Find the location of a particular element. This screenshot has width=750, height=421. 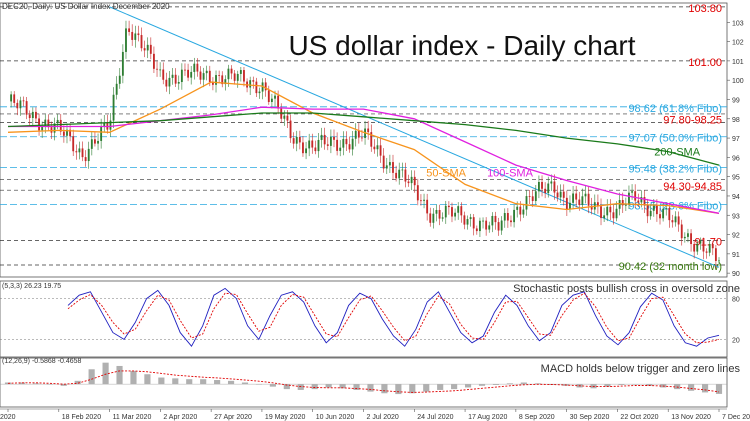

x-tick-label: 8 Sep 2020 is located at coordinates (537, 417).